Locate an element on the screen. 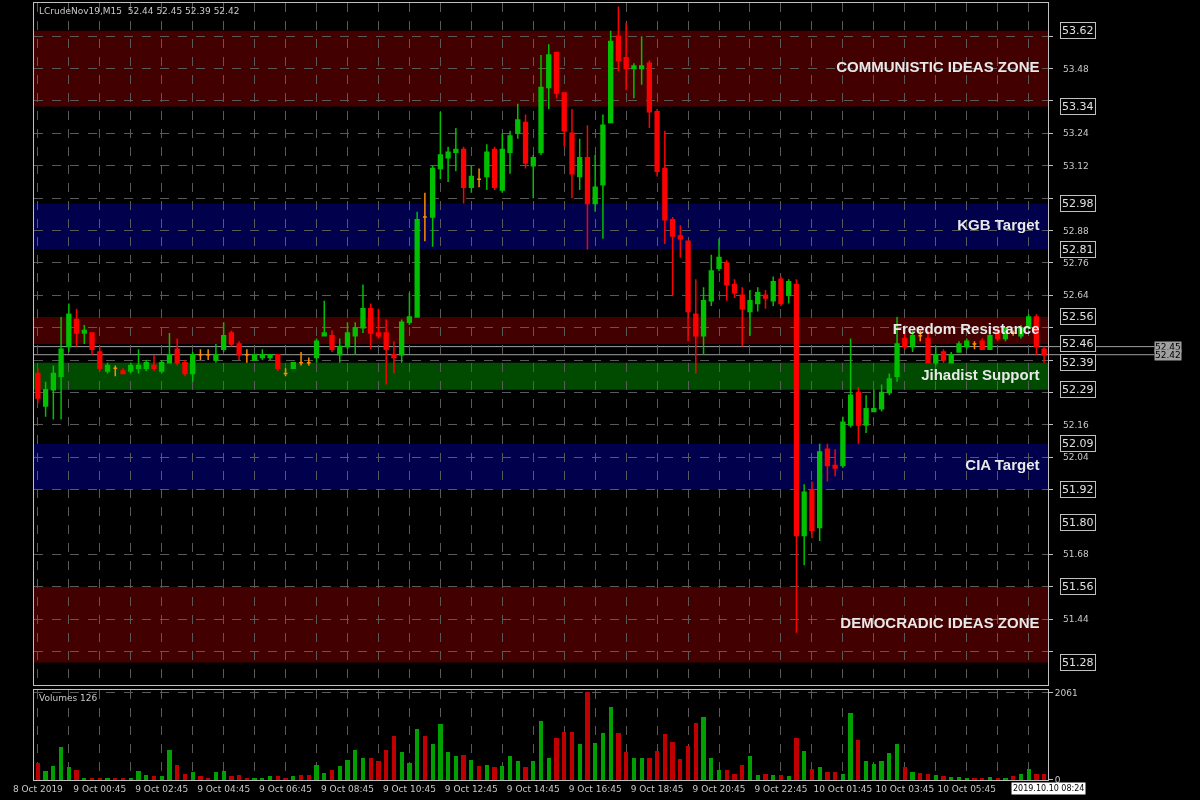 Image resolution: width=1200 pixels, height=800 pixels. y-tick-label: 51.44 is located at coordinates (1076, 619).